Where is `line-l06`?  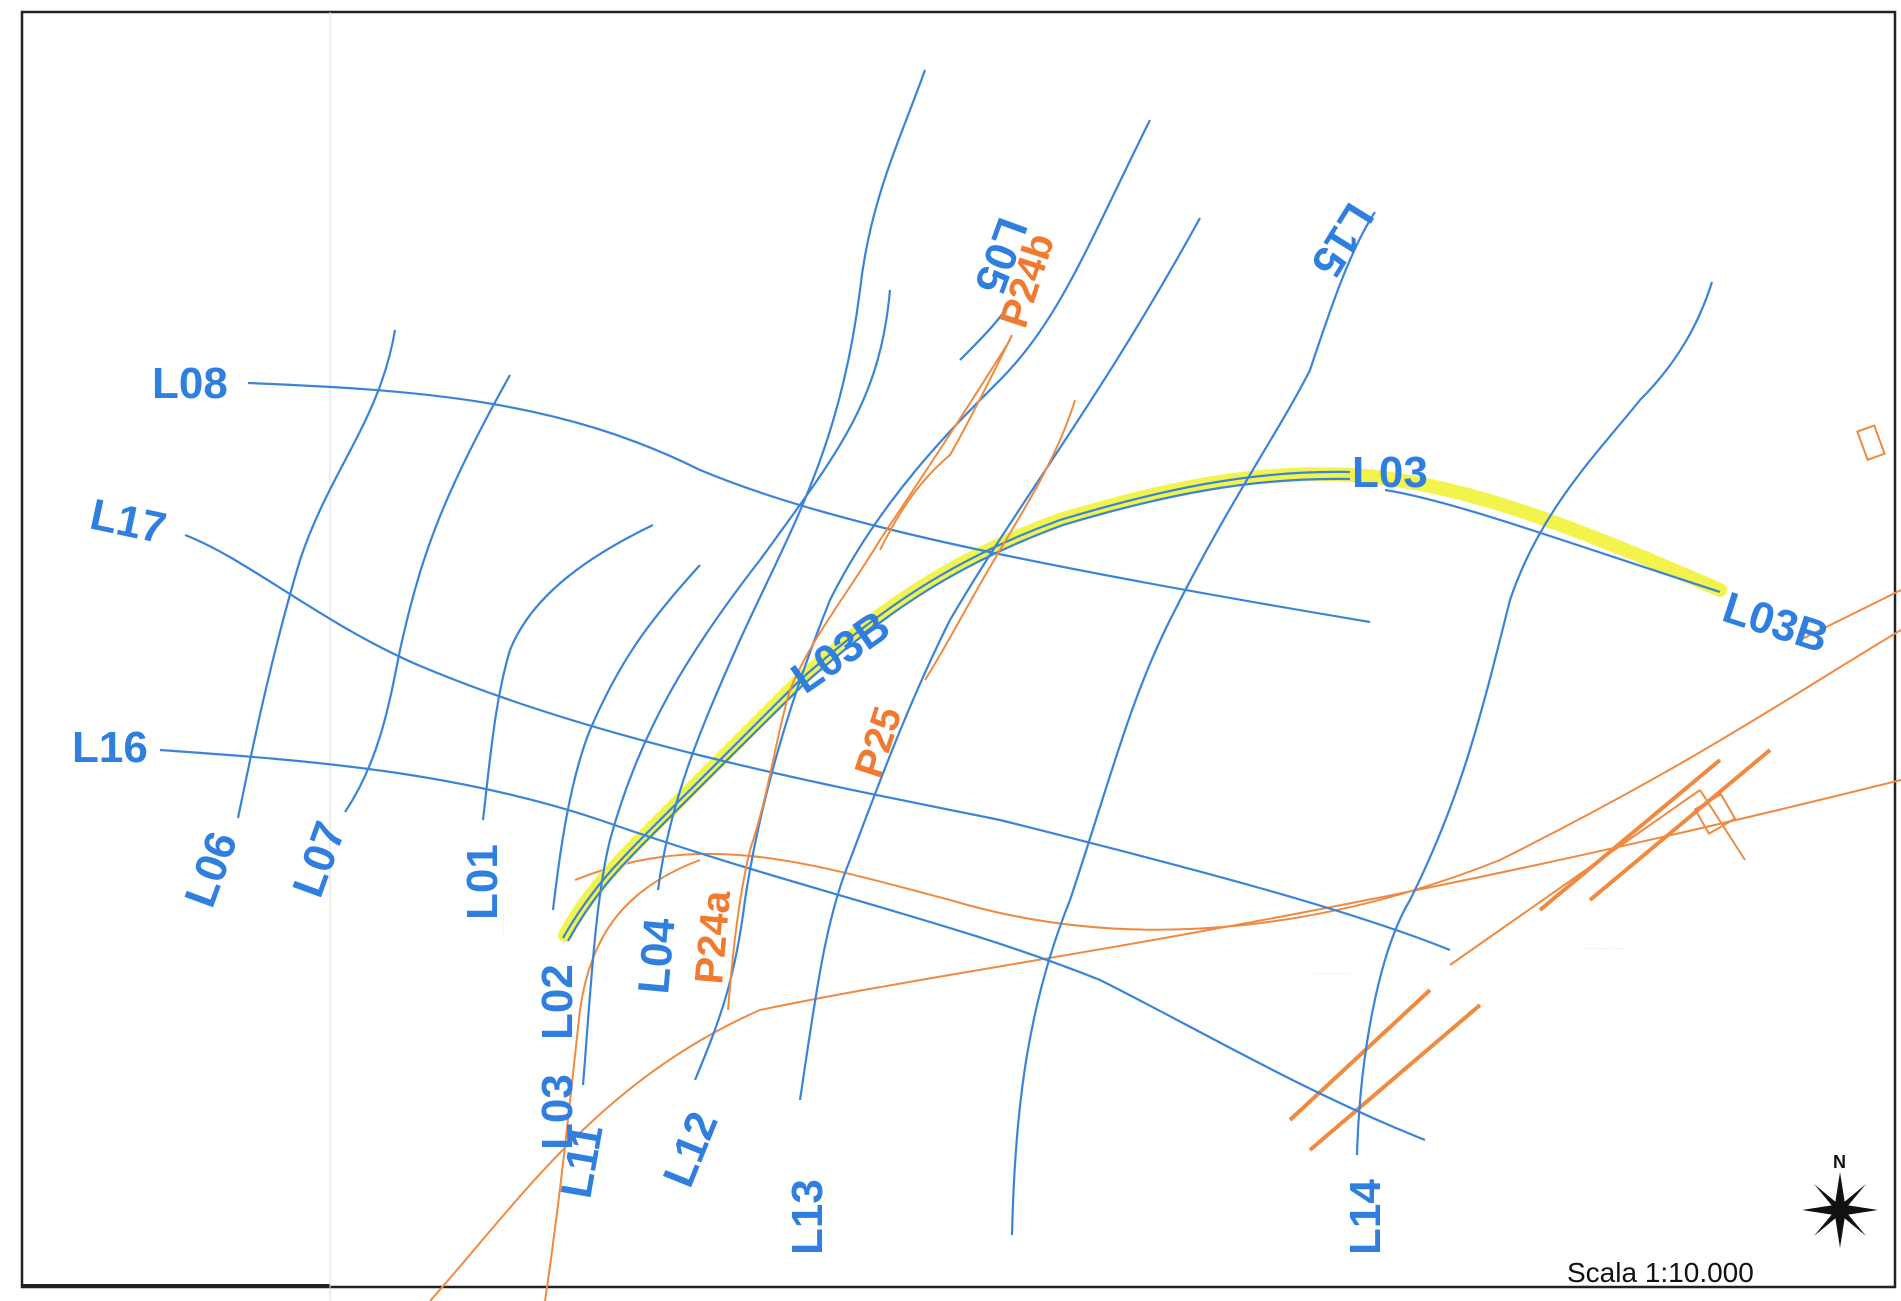 line-l06 is located at coordinates (316, 574).